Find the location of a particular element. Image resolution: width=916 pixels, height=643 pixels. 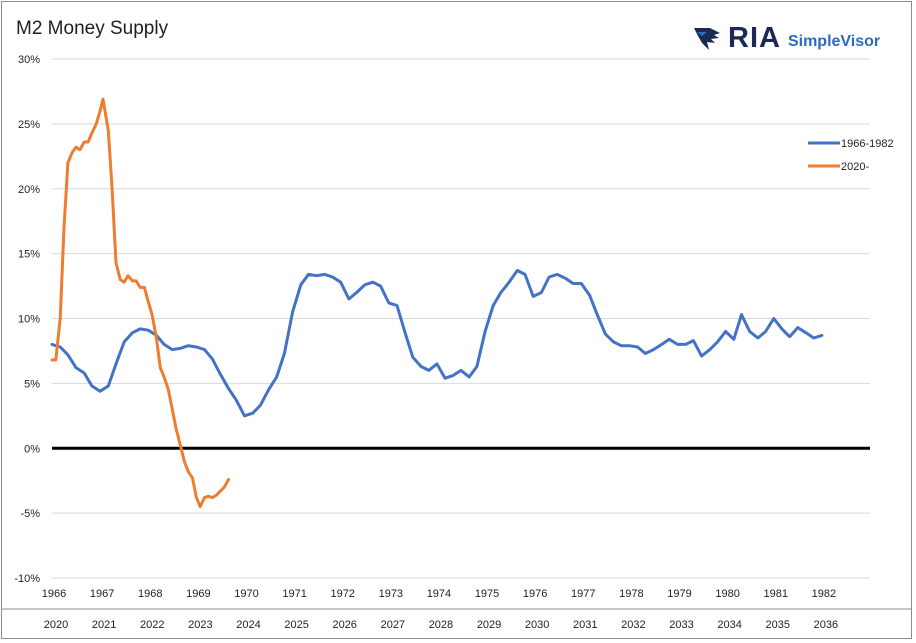

logo-text: RIA is located at coordinates (754, 38).